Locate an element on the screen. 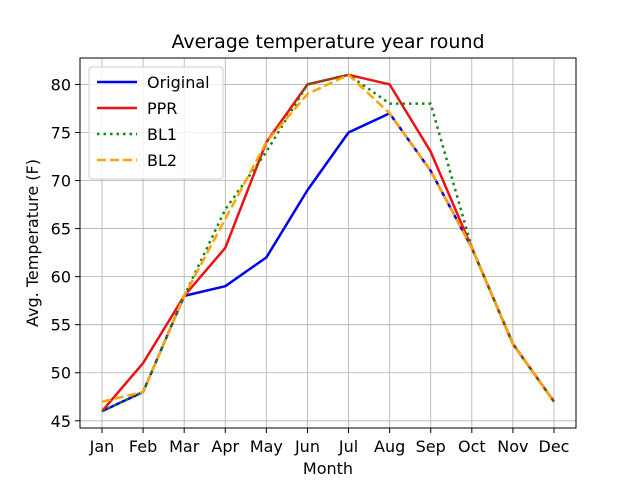 This screenshot has height=480, width=640. y-axis-label: Avg. Temperature (F) is located at coordinates (32, 243).